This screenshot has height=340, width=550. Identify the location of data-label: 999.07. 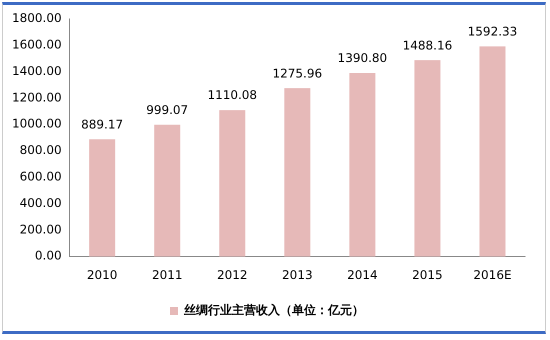
(167, 109).